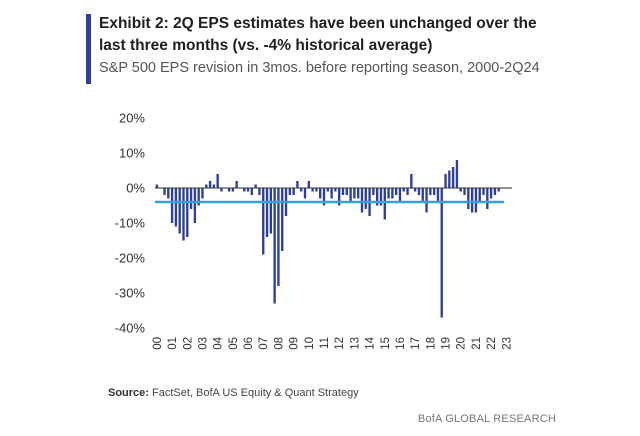  I want to click on title-accent-bar, so click(88, 49).